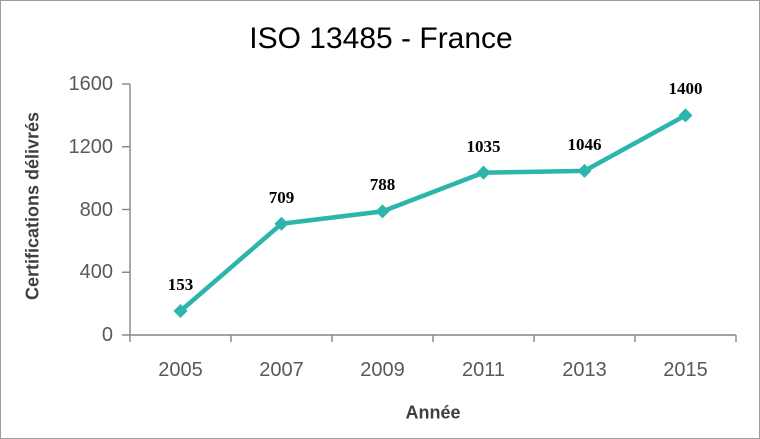  I want to click on y-tick-label: 1600, so click(91, 84).